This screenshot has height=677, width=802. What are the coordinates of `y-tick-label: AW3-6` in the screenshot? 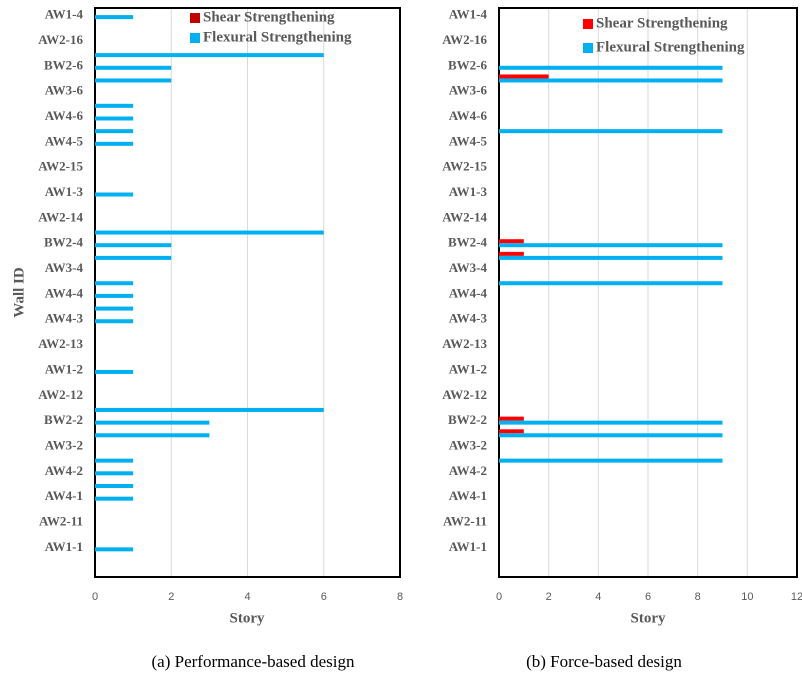 It's located at (64, 90).